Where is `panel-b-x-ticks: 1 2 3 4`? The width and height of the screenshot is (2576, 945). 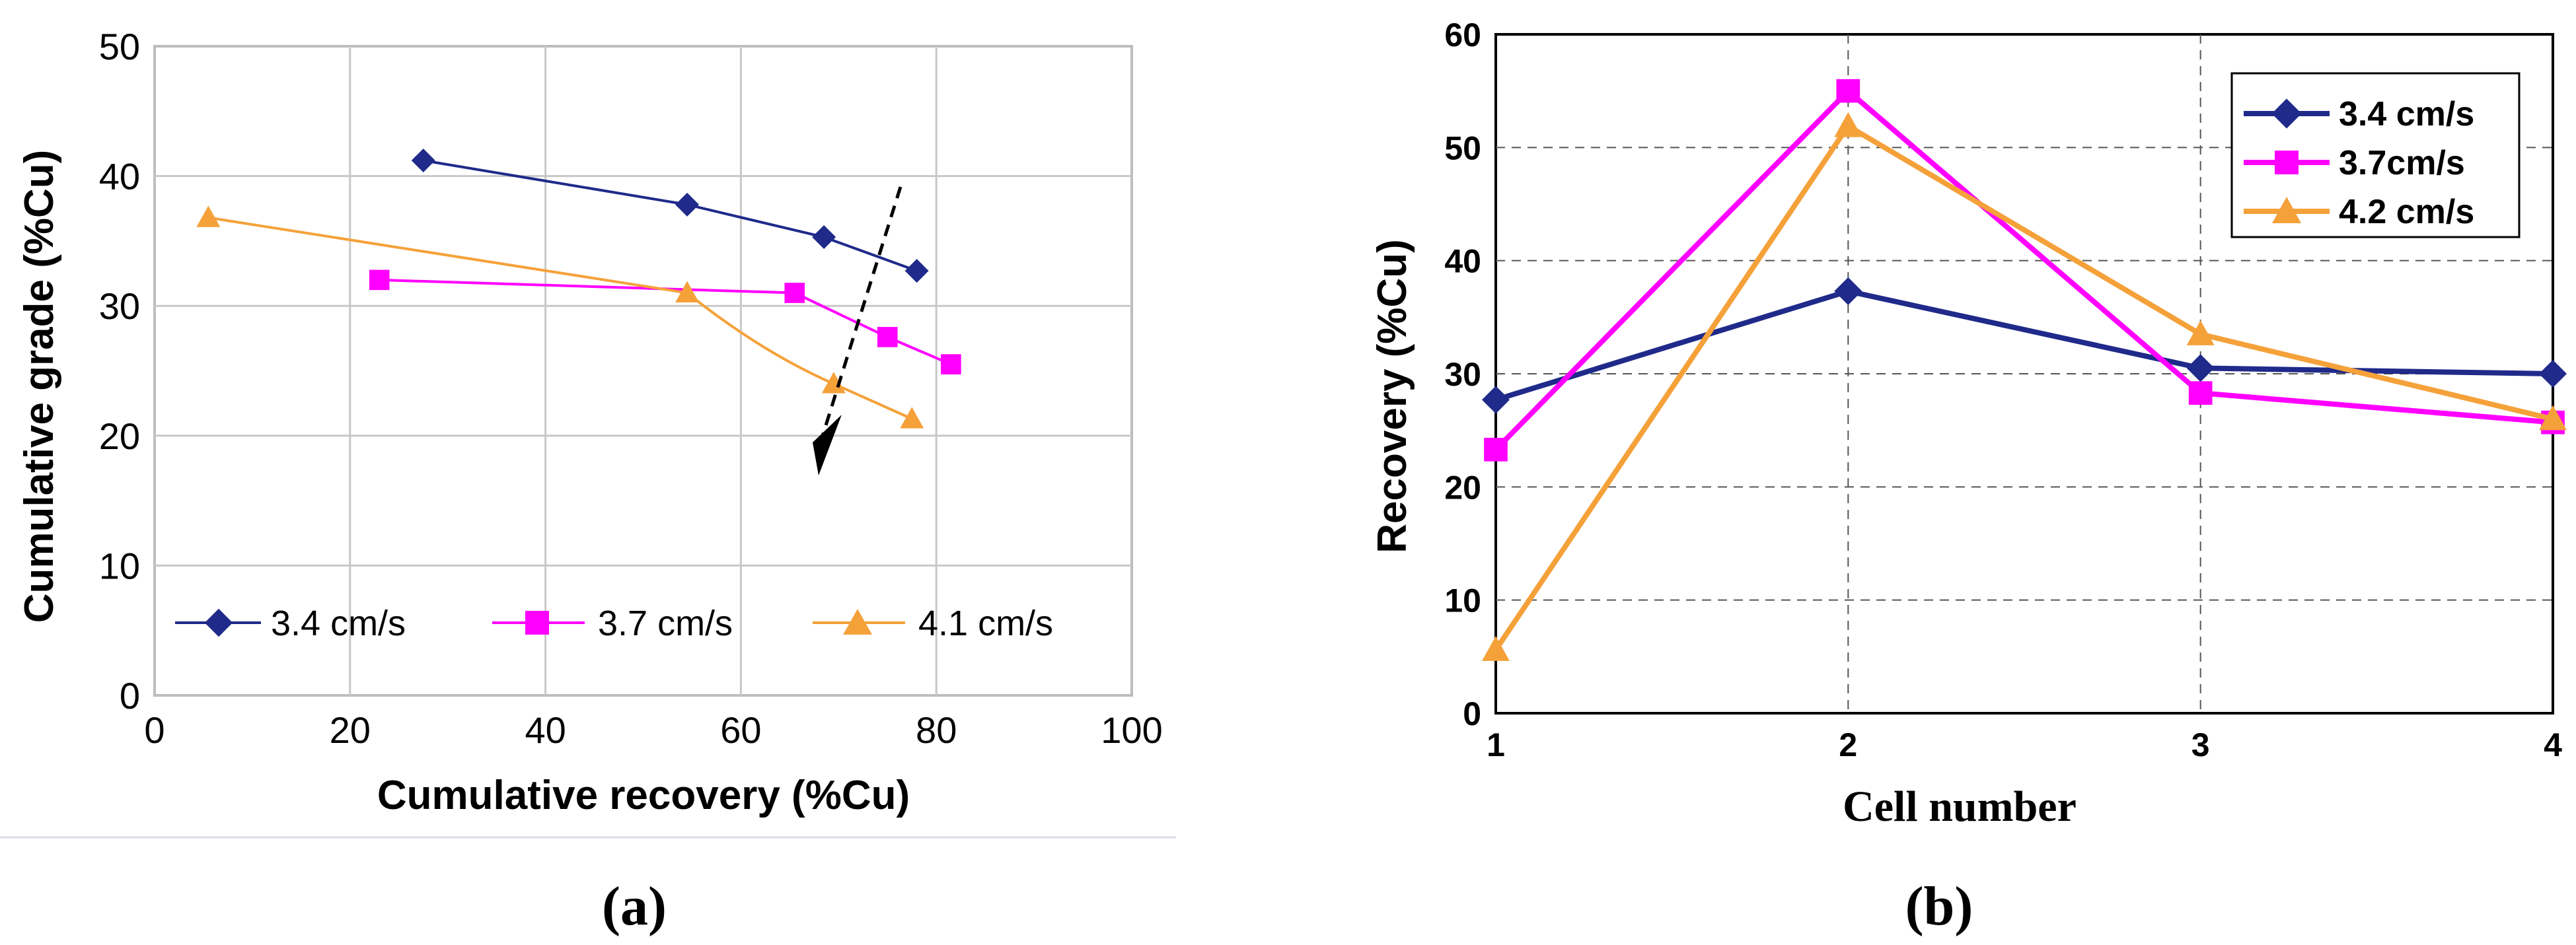
panel-b-x-ticks: 1 2 3 4 is located at coordinates (2024, 744).